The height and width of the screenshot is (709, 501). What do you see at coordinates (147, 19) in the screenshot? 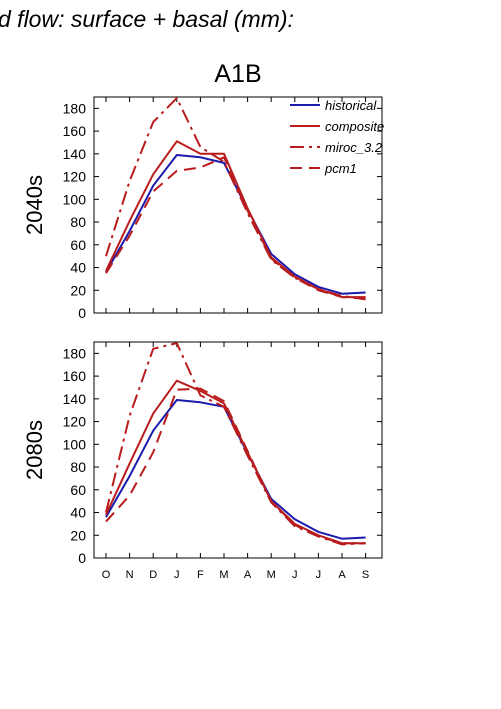
I see `figure-header: d flow: surface + basal (mm):` at bounding box center [147, 19].